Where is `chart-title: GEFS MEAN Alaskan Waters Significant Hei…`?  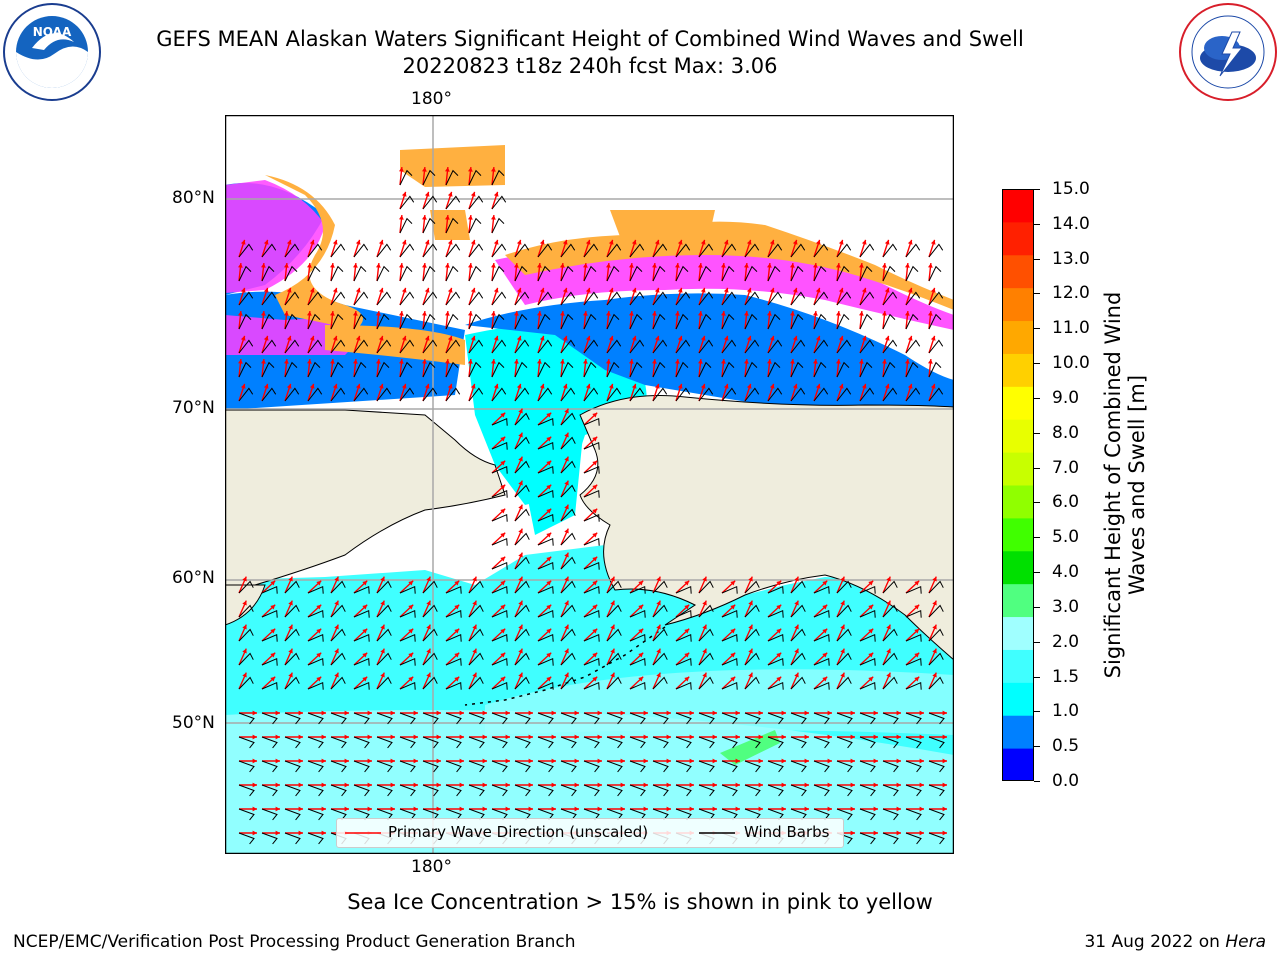 chart-title: GEFS MEAN Alaskan Waters Significant Hei… is located at coordinates (590, 39).